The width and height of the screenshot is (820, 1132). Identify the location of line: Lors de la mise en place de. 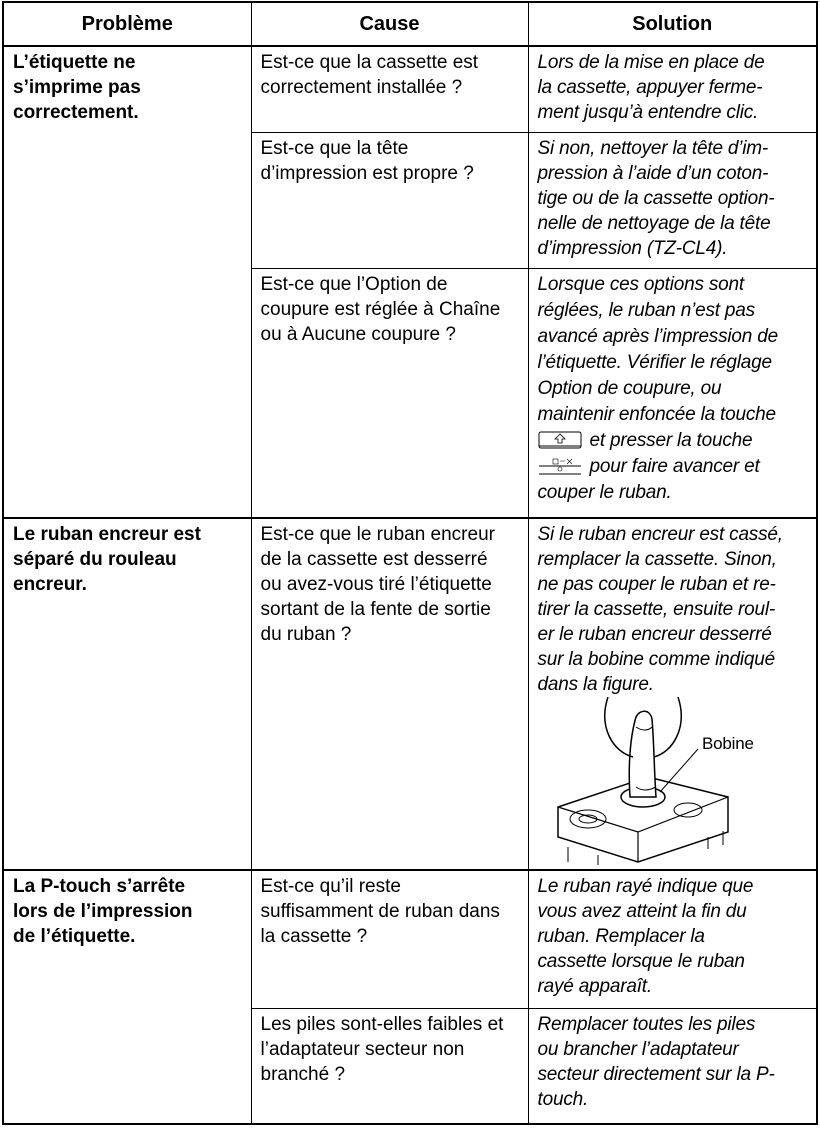
(651, 62).